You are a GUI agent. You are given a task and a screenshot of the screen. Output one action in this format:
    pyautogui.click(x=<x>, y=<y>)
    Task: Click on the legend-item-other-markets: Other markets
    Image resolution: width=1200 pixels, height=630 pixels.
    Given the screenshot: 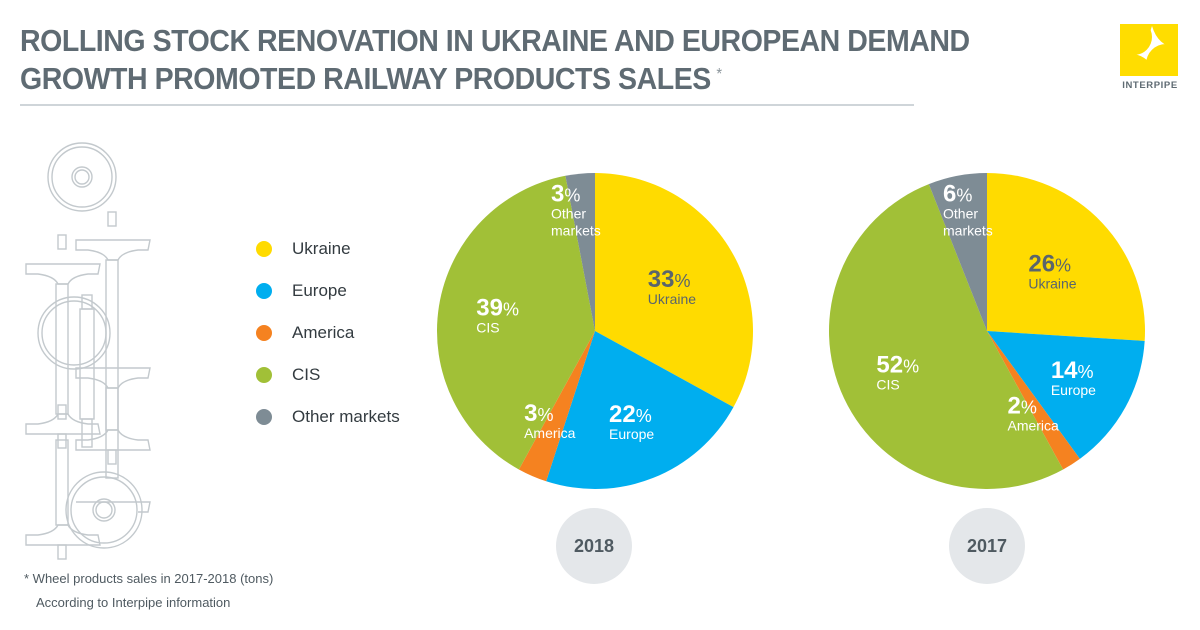 What is the action you would take?
    pyautogui.click(x=328, y=417)
    